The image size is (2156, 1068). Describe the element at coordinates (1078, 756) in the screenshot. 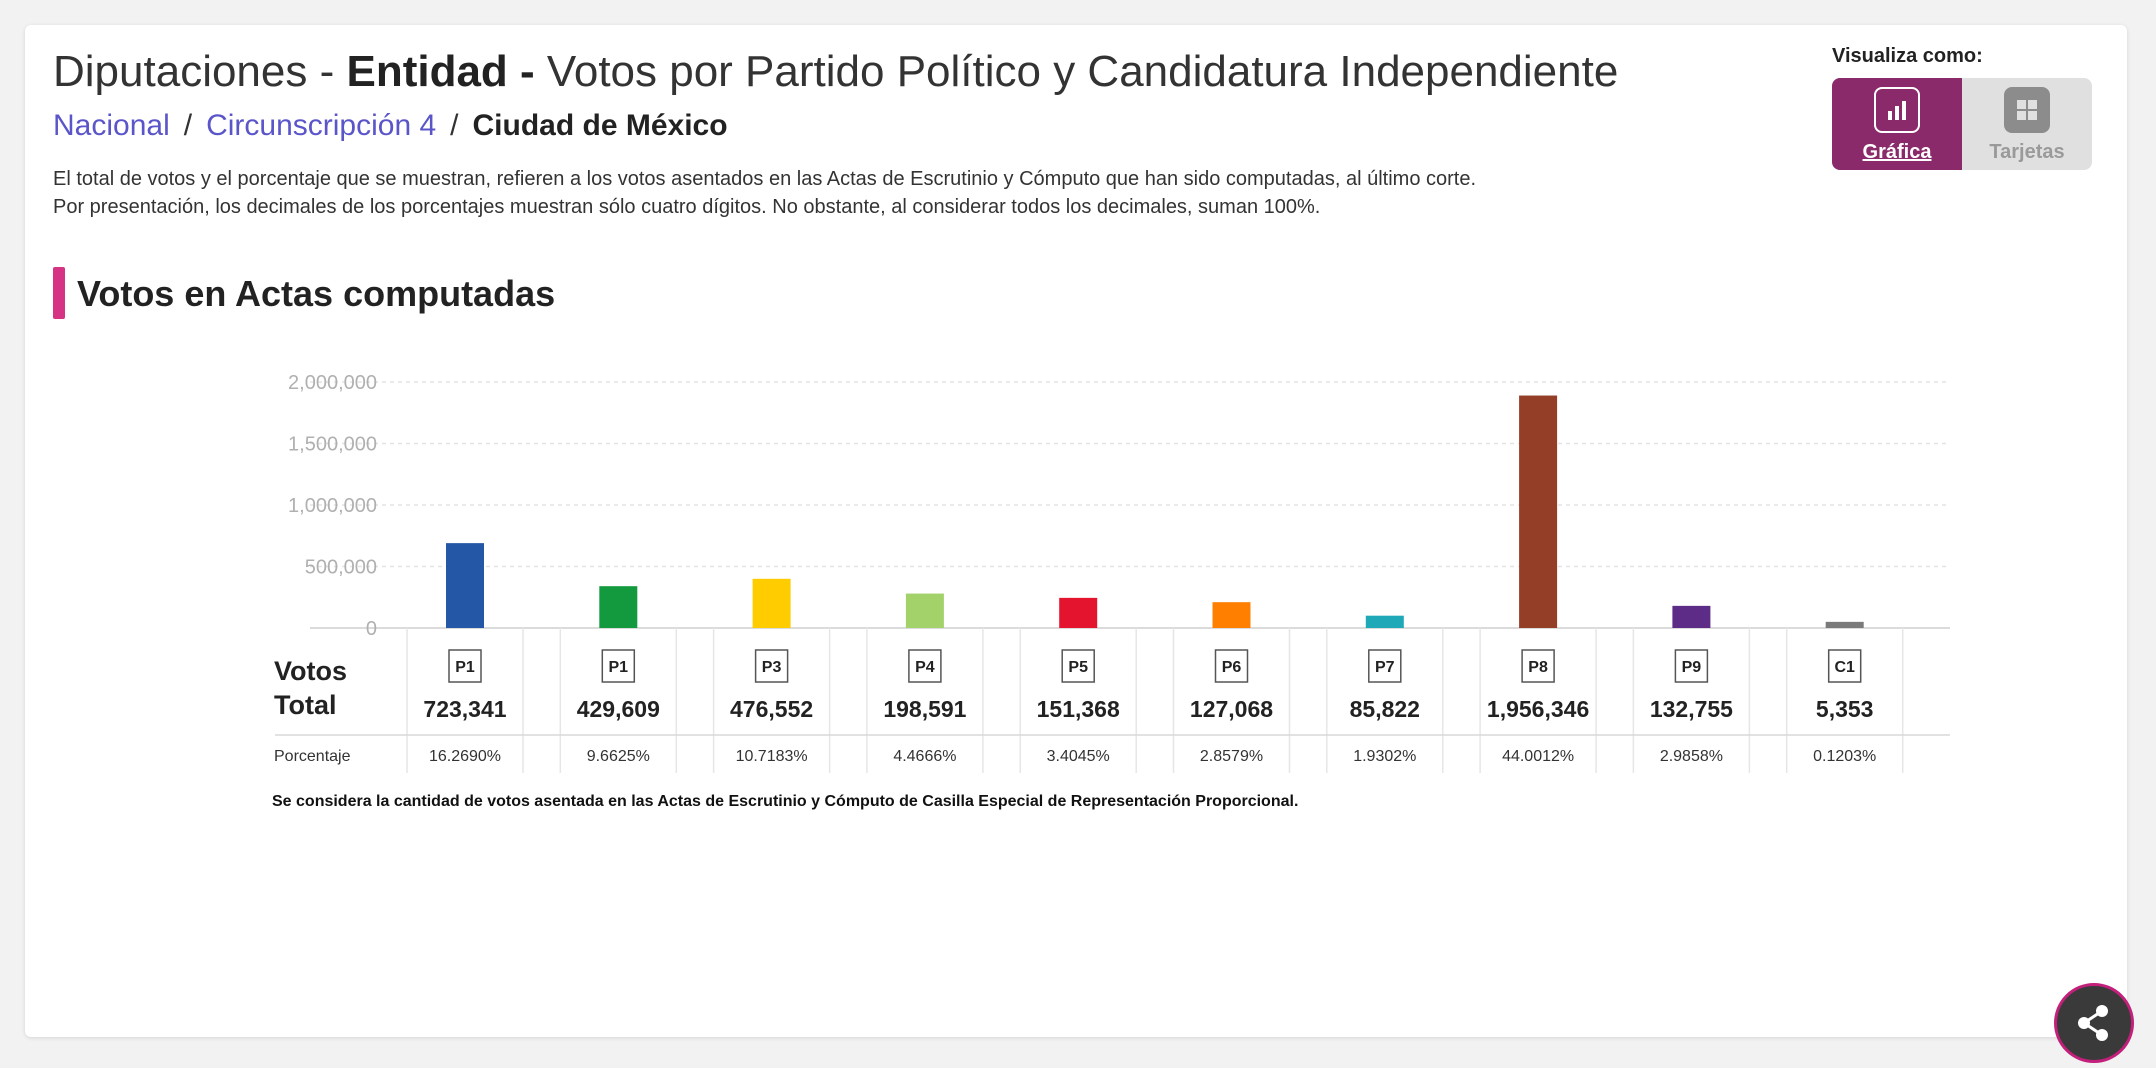

I see `percent-value: 3.4045%` at that location.